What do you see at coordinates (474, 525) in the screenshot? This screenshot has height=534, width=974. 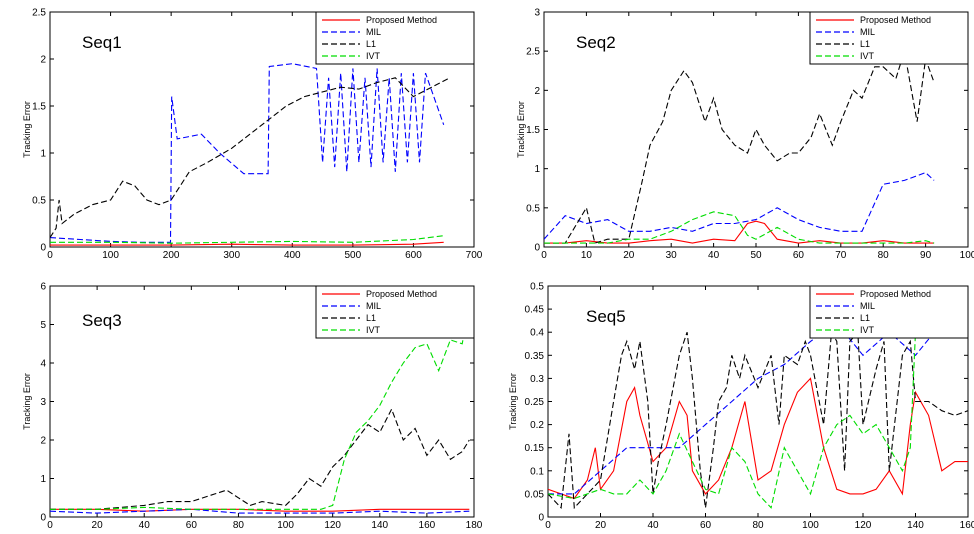 I see `x-tick-label: 180` at bounding box center [474, 525].